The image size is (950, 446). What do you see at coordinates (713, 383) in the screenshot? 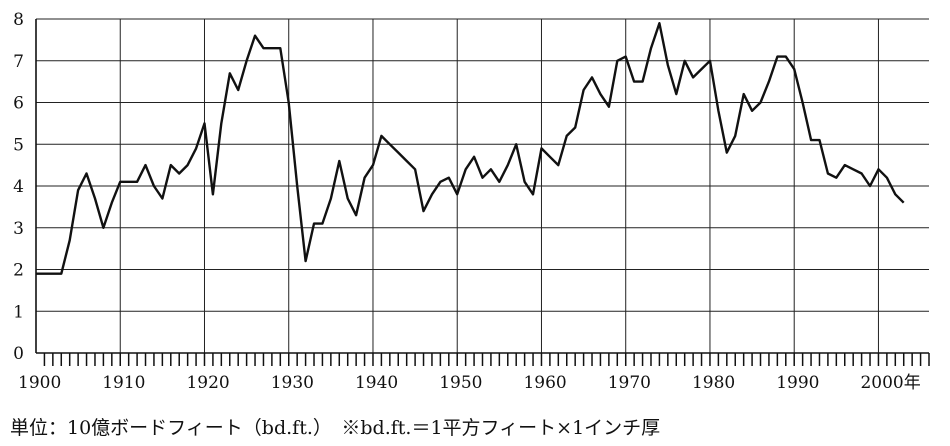
I see `x-tick-label: 1980` at bounding box center [713, 383].